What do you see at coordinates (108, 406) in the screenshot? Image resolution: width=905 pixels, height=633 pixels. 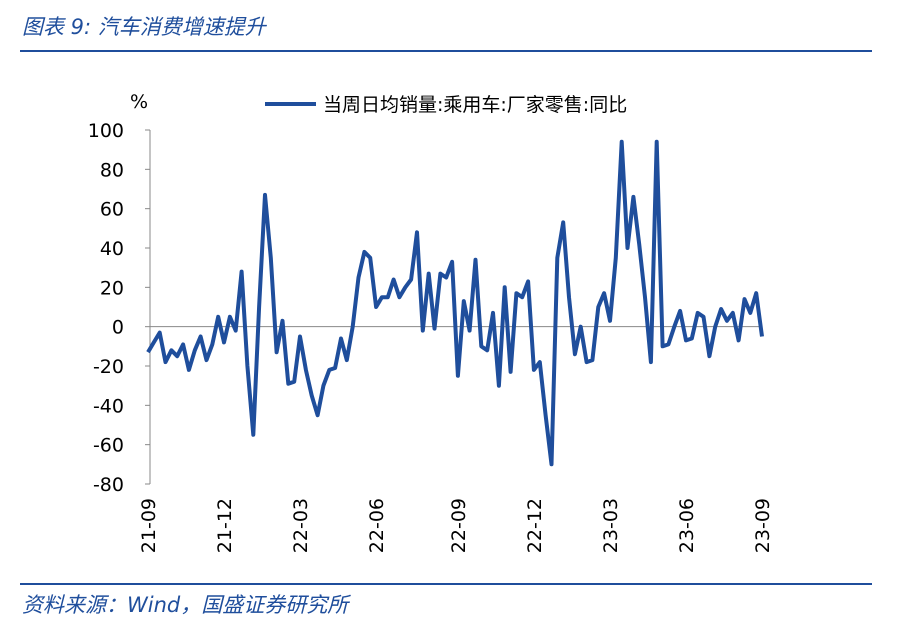 I see `y-tick-label: -40` at bounding box center [108, 406].